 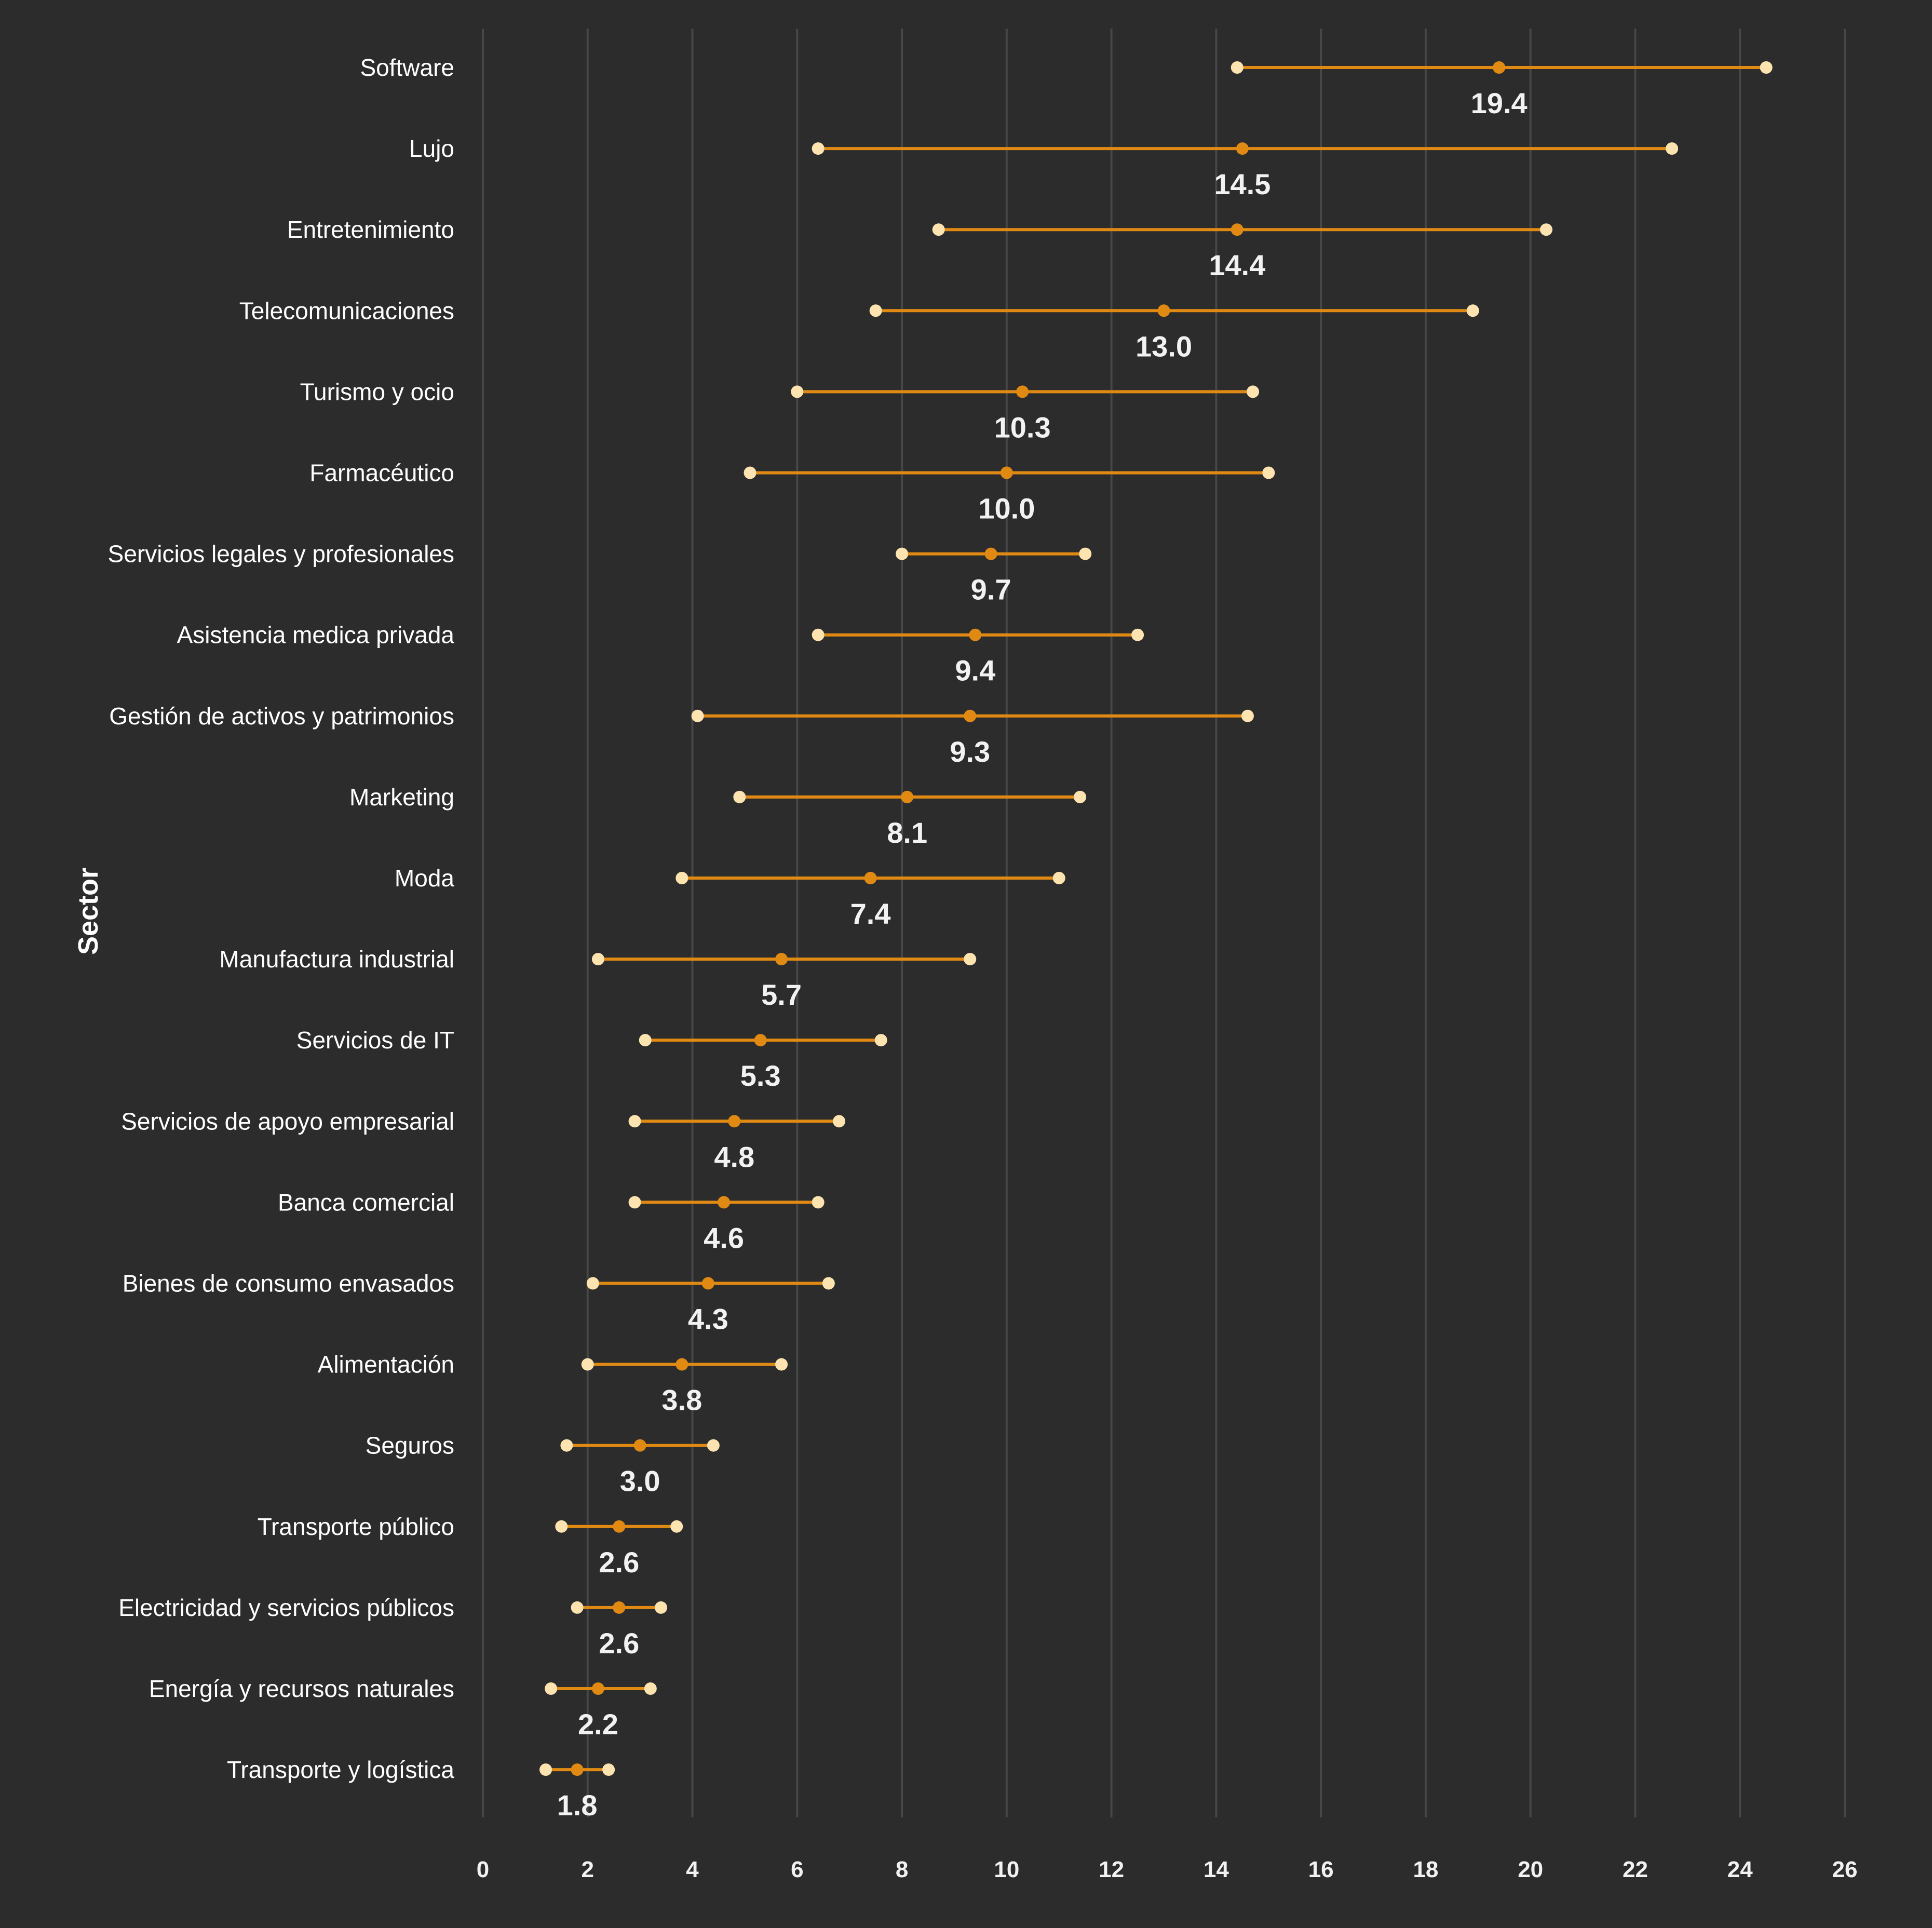 I want to click on dumbbell-row: 2.6, so click(x=619, y=1631).